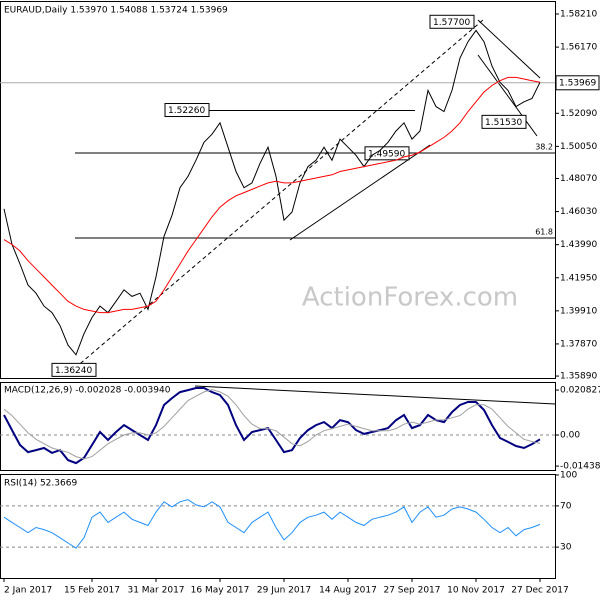 The height and width of the screenshot is (604, 600). What do you see at coordinates (87, 391) in the screenshot?
I see `panel-title: MACD(12,26,9) -0.002028 -0.003940` at bounding box center [87, 391].